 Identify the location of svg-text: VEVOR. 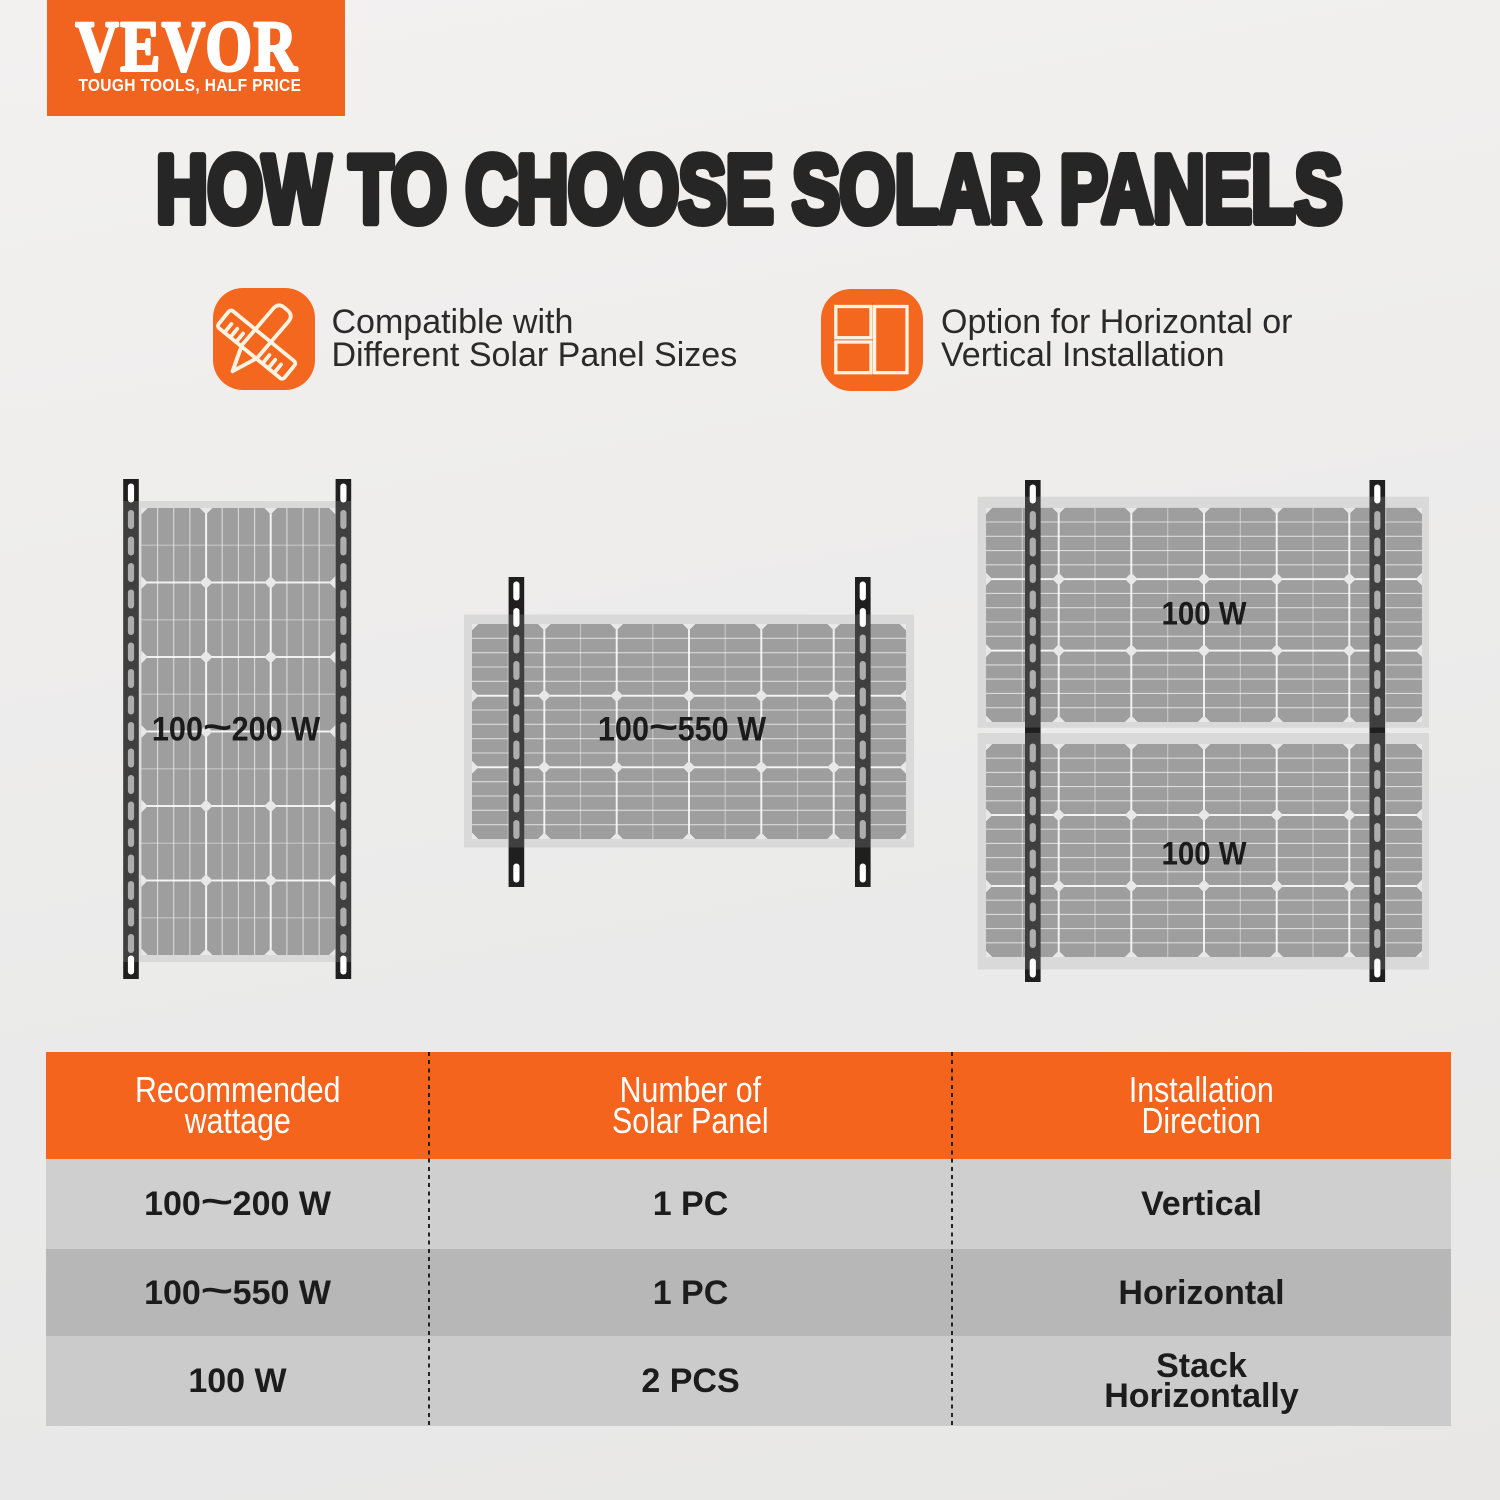
(187, 46).